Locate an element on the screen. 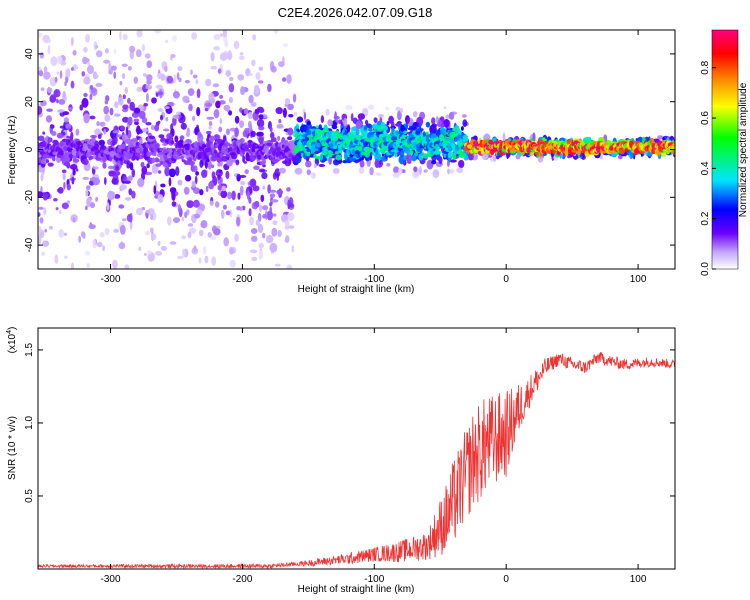 The image size is (750, 600). x-tick-label: -300 is located at coordinates (111, 579).